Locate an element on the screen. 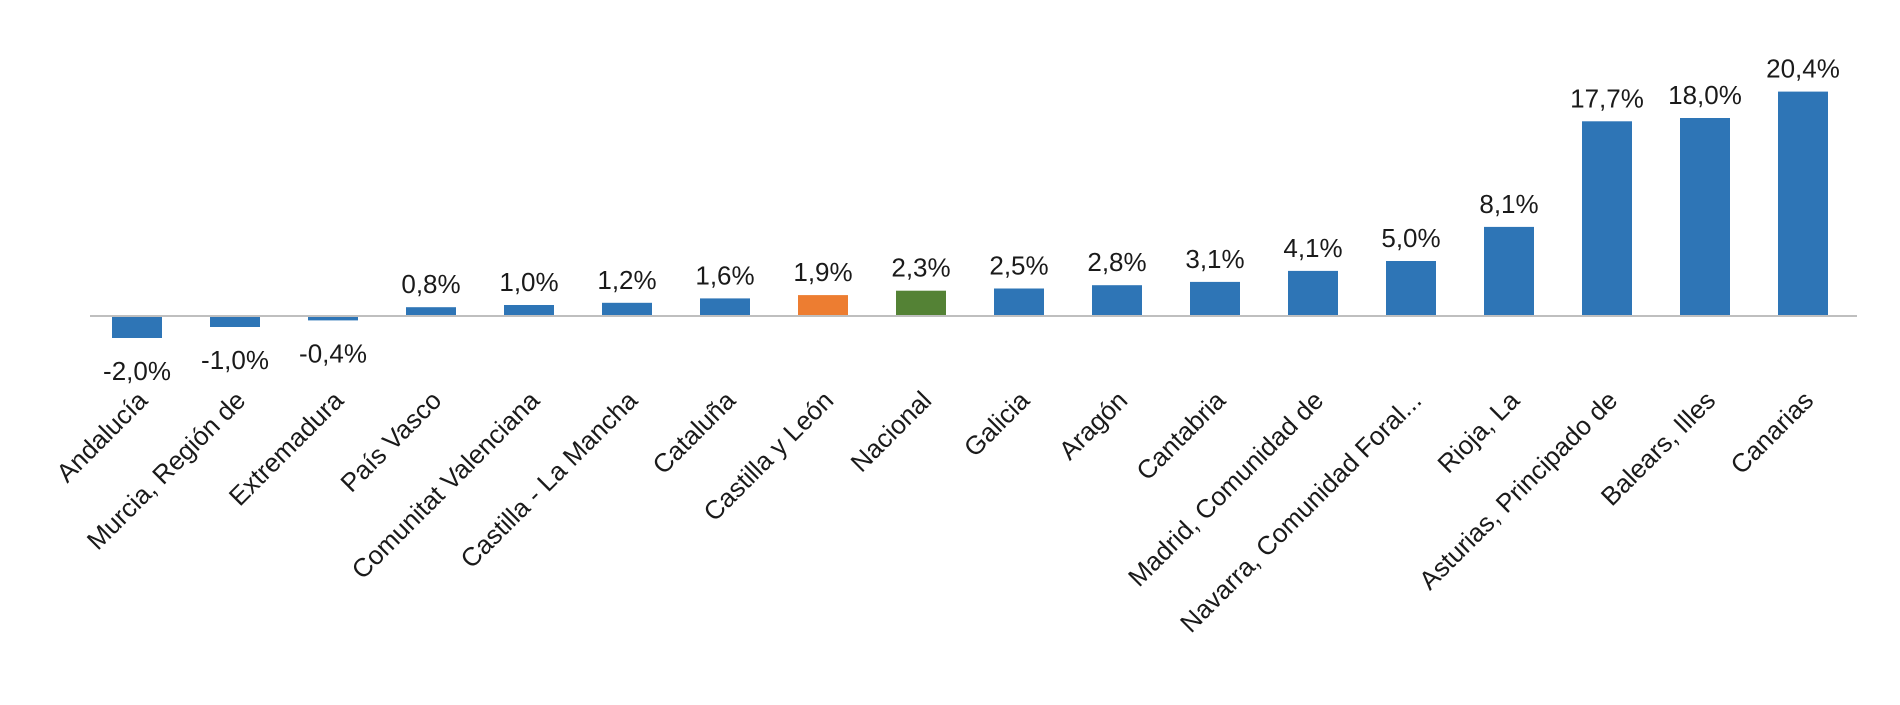 The width and height of the screenshot is (1900, 705). bar-balears-illes is located at coordinates (1705, 217).